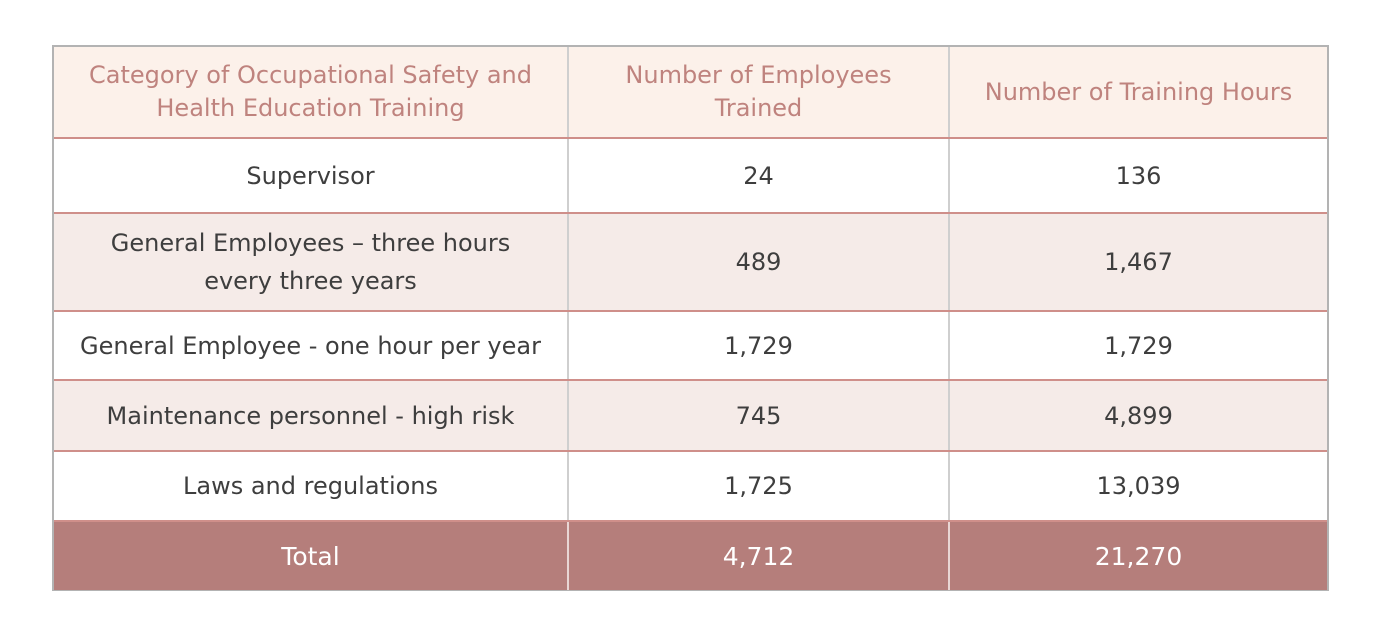 The image size is (1380, 637). What do you see at coordinates (758, 176) in the screenshot?
I see `employees-cell: 24` at bounding box center [758, 176].